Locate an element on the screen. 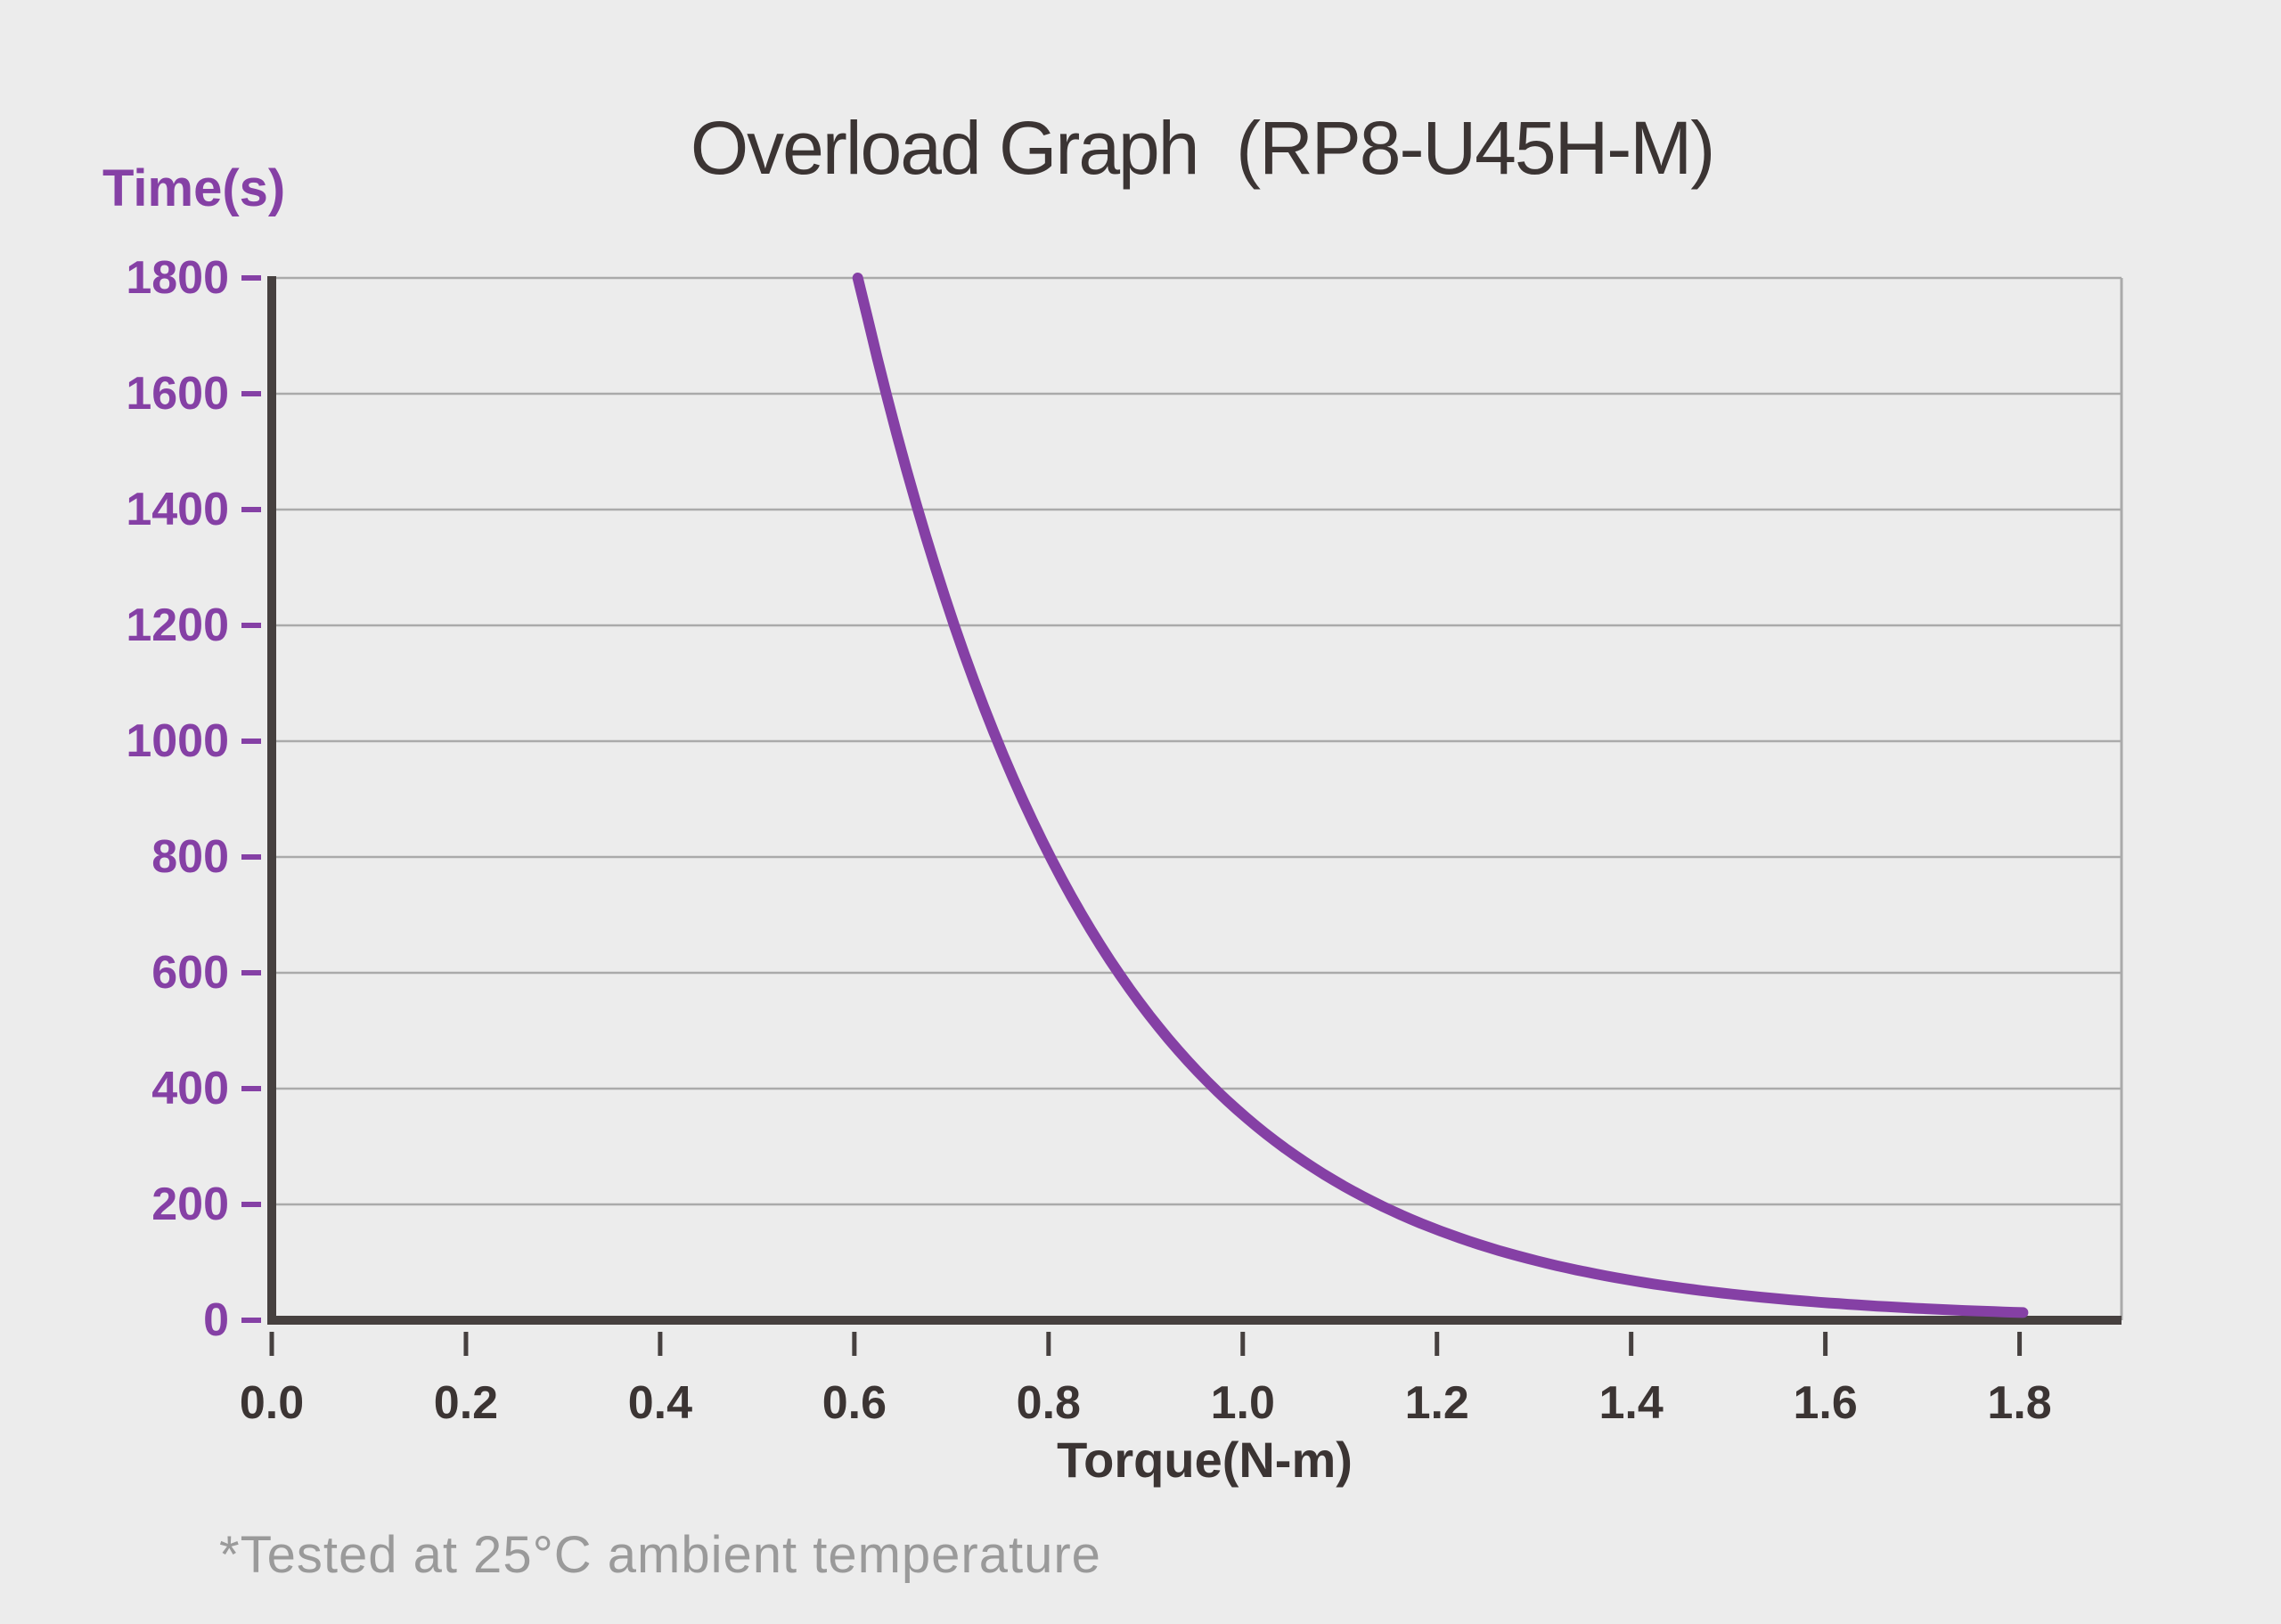 The height and width of the screenshot is (1624, 2281). x-tick-label-1.4: 1.4 is located at coordinates (1631, 1403).